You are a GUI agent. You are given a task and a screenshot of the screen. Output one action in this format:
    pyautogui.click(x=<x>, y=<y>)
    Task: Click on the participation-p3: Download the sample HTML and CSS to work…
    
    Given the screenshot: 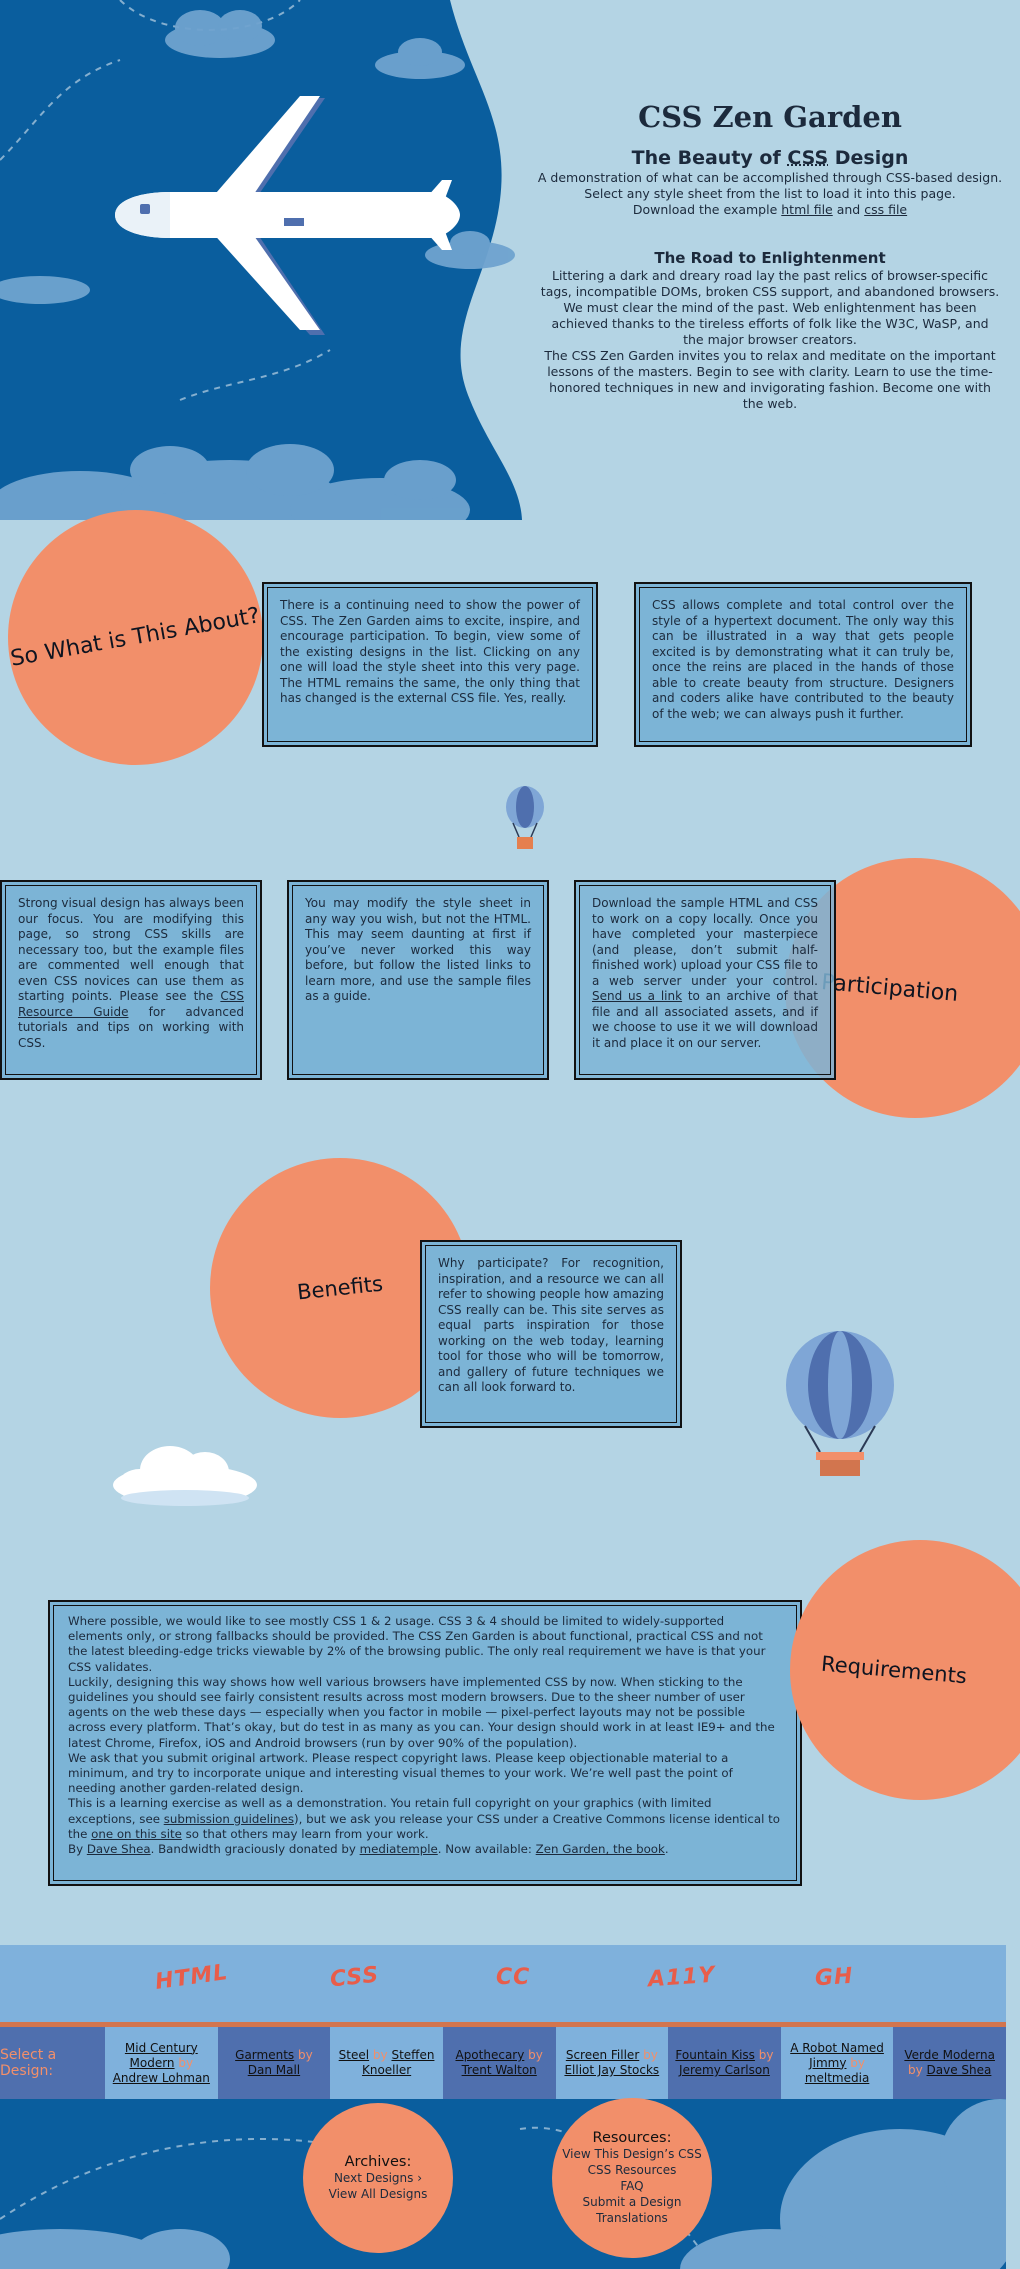 What is the action you would take?
    pyautogui.click(x=705, y=973)
    